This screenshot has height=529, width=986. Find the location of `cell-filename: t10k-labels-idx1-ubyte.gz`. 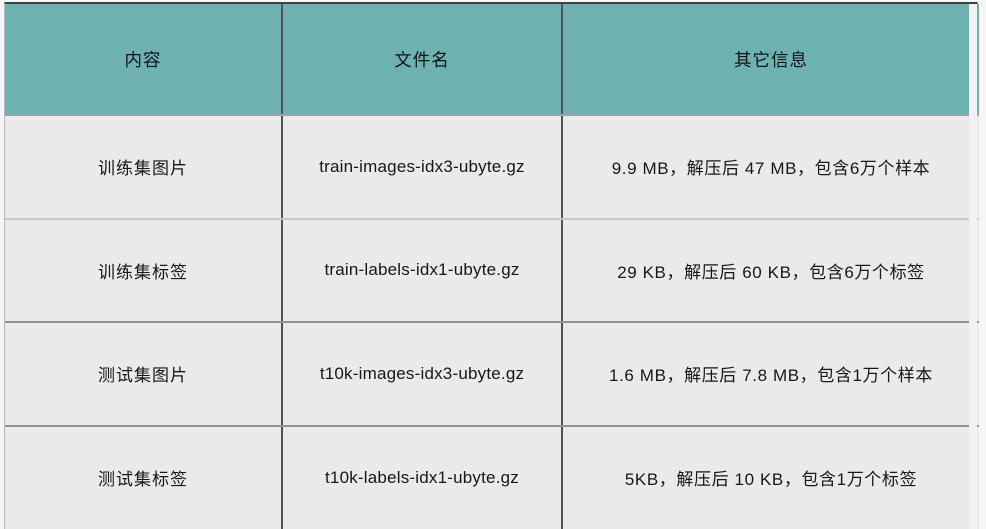

cell-filename: t10k-labels-idx1-ubyte.gz is located at coordinates (421, 477).